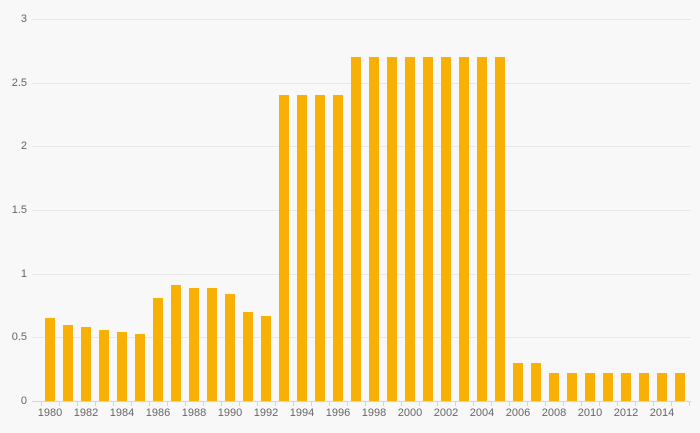  What do you see at coordinates (361, 401) in the screenshot?
I see `x-axis-line` at bounding box center [361, 401].